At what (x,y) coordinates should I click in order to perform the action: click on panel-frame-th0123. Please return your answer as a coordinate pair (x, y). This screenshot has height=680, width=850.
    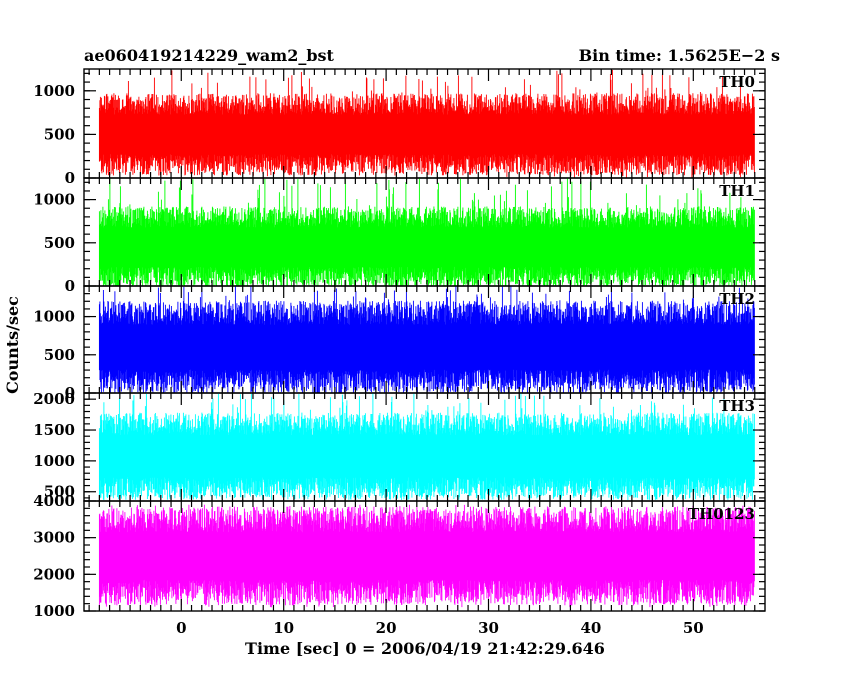
    Looking at the image, I should click on (424, 556).